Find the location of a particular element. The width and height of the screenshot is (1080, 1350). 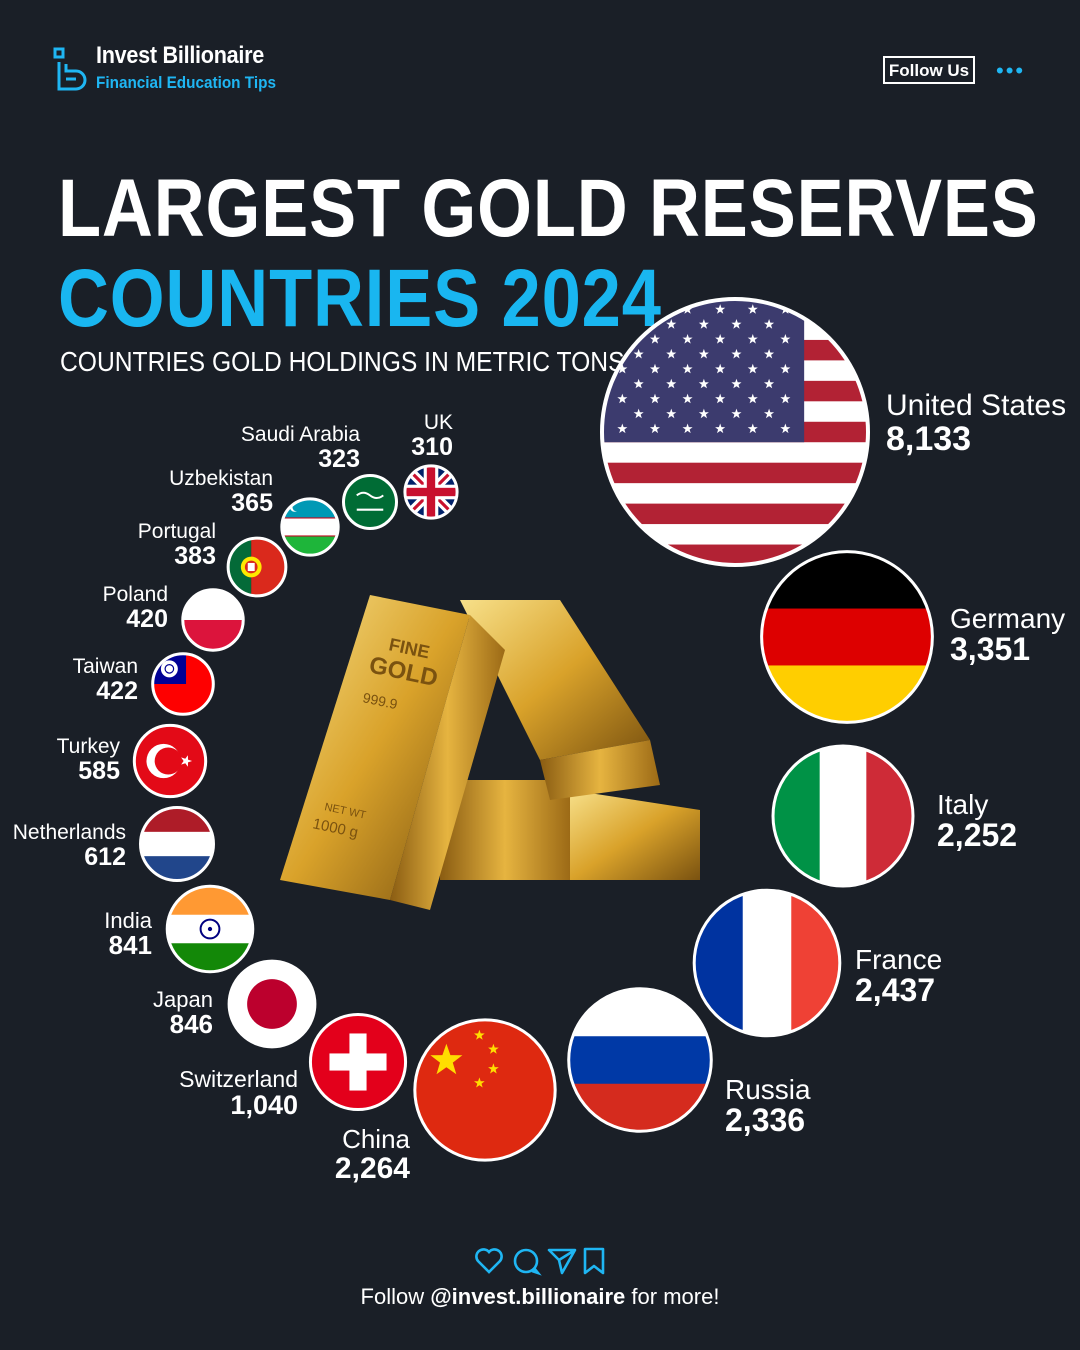

country-value: 2,437 is located at coordinates (895, 990).